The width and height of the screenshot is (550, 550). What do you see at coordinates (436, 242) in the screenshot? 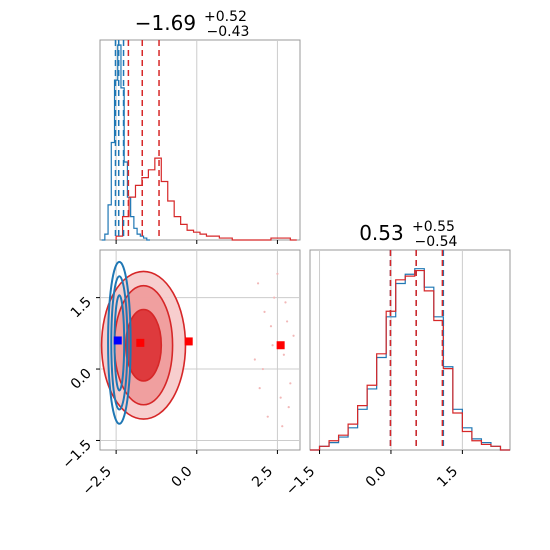
I see `title-2-sub: −0.54` at bounding box center [436, 242].